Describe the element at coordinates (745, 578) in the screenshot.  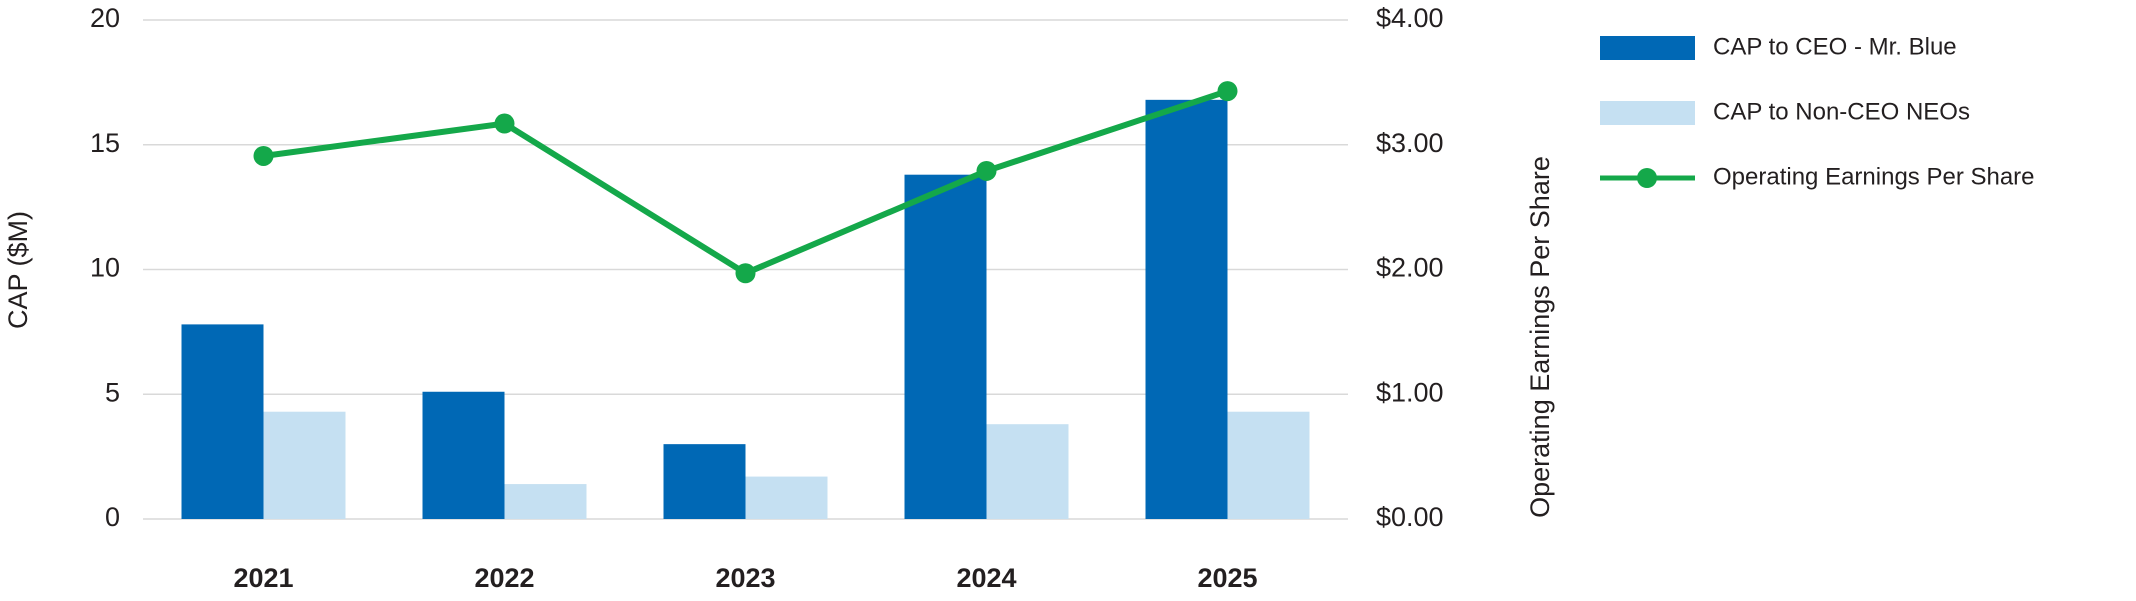
I see `x-tick-label: 2023` at that location.